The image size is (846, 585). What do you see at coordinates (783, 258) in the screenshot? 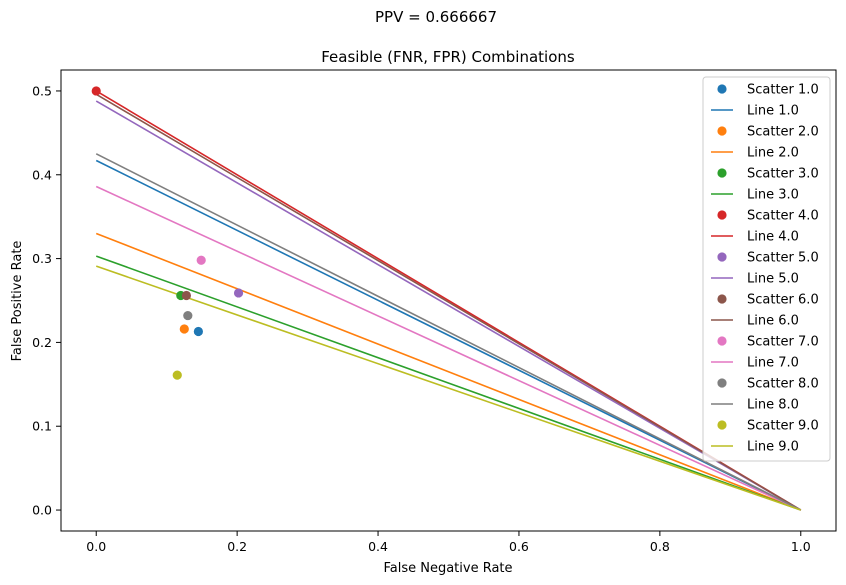
I see `legend-label: Scatter 5.0` at bounding box center [783, 258].